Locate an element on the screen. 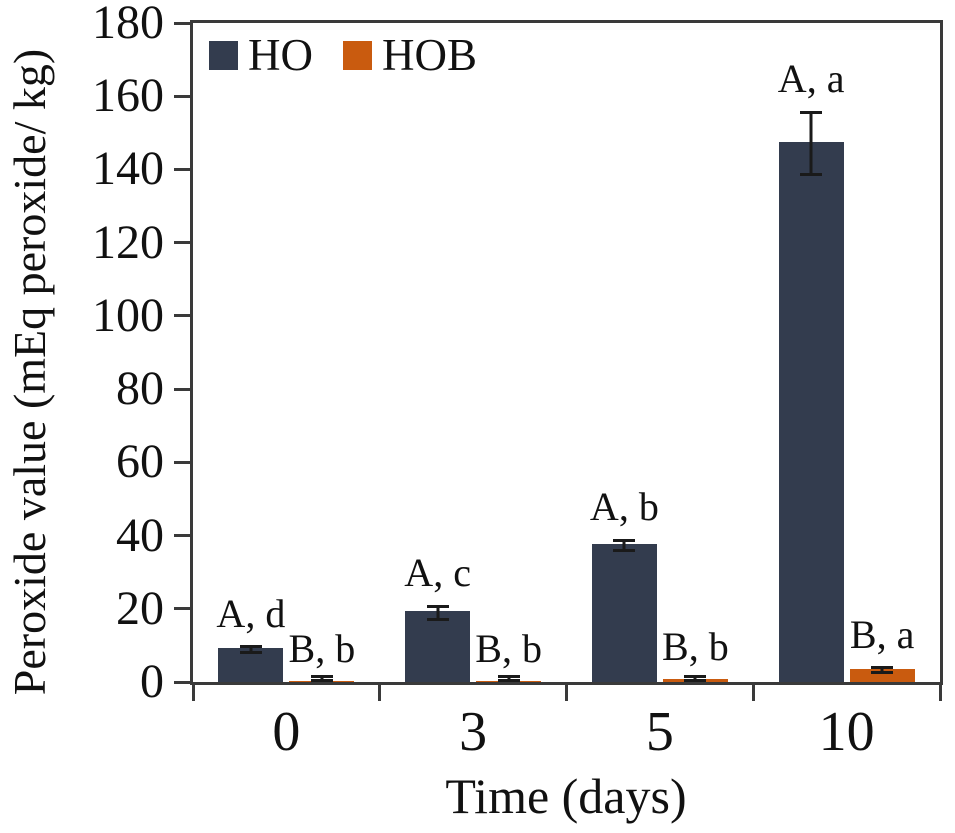 The width and height of the screenshot is (955, 833). y-tick-label: 180 is located at coordinates (128, 24).